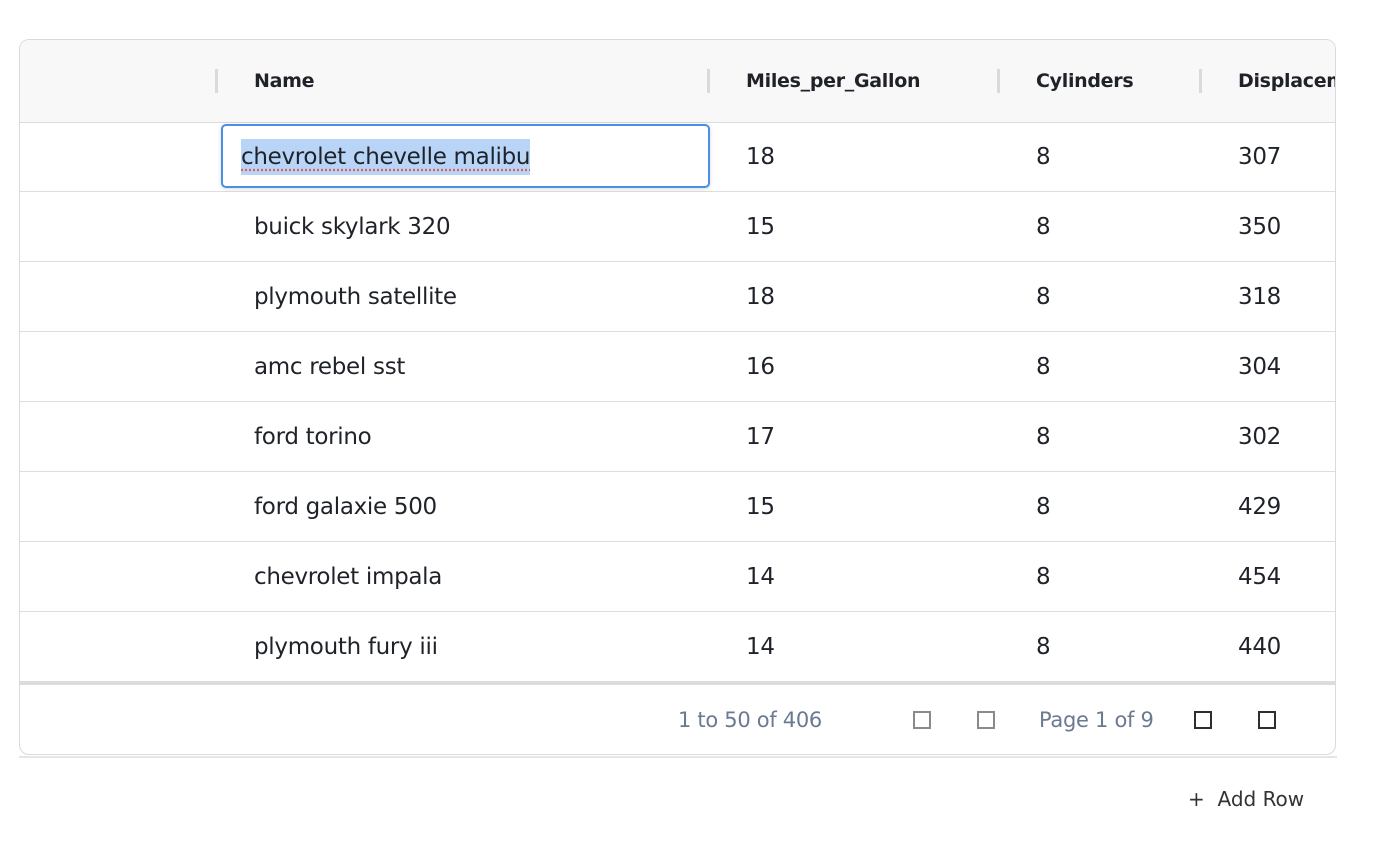 This screenshot has width=1388, height=842. Describe the element at coordinates (348, 577) in the screenshot. I see `cell-name: chevrolet impala` at that location.